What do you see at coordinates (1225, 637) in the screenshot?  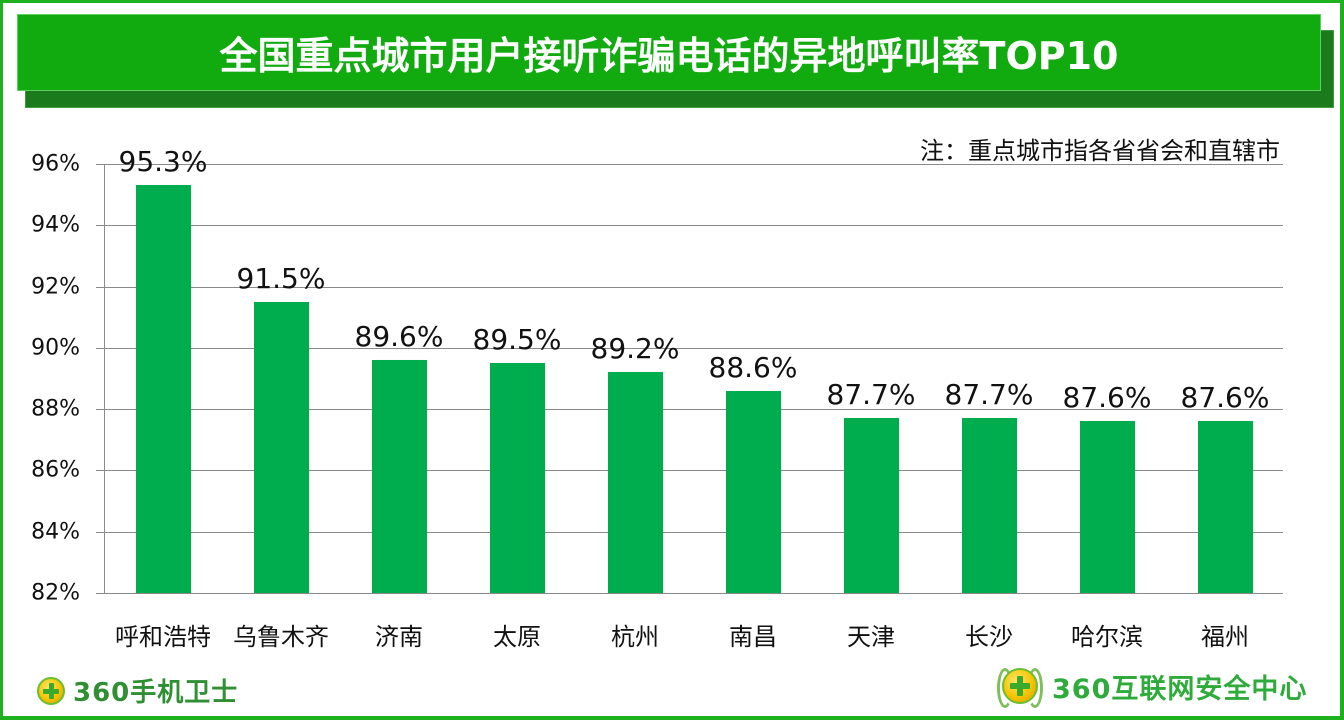 I see `x-category-label: 福州` at bounding box center [1225, 637].